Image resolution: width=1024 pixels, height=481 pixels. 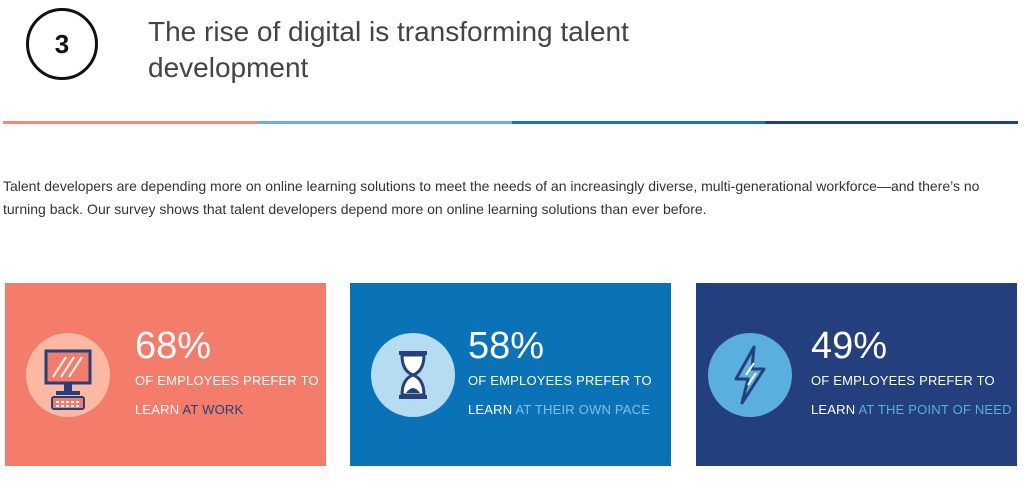 I want to click on lightning-icon, so click(x=750, y=375).